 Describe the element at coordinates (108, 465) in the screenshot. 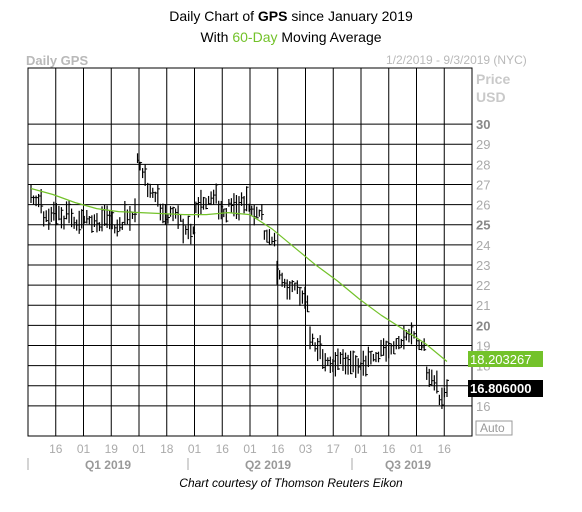

I see `x-quarter-label: Q1 2019` at that location.